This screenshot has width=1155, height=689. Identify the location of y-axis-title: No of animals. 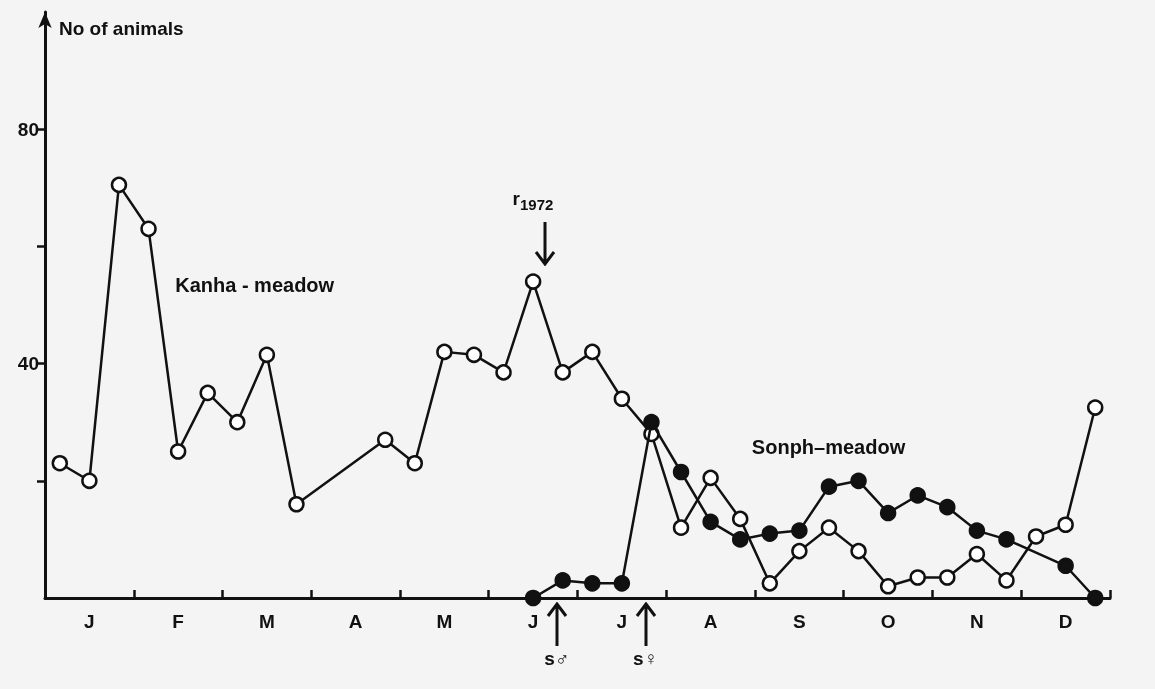
(121, 29).